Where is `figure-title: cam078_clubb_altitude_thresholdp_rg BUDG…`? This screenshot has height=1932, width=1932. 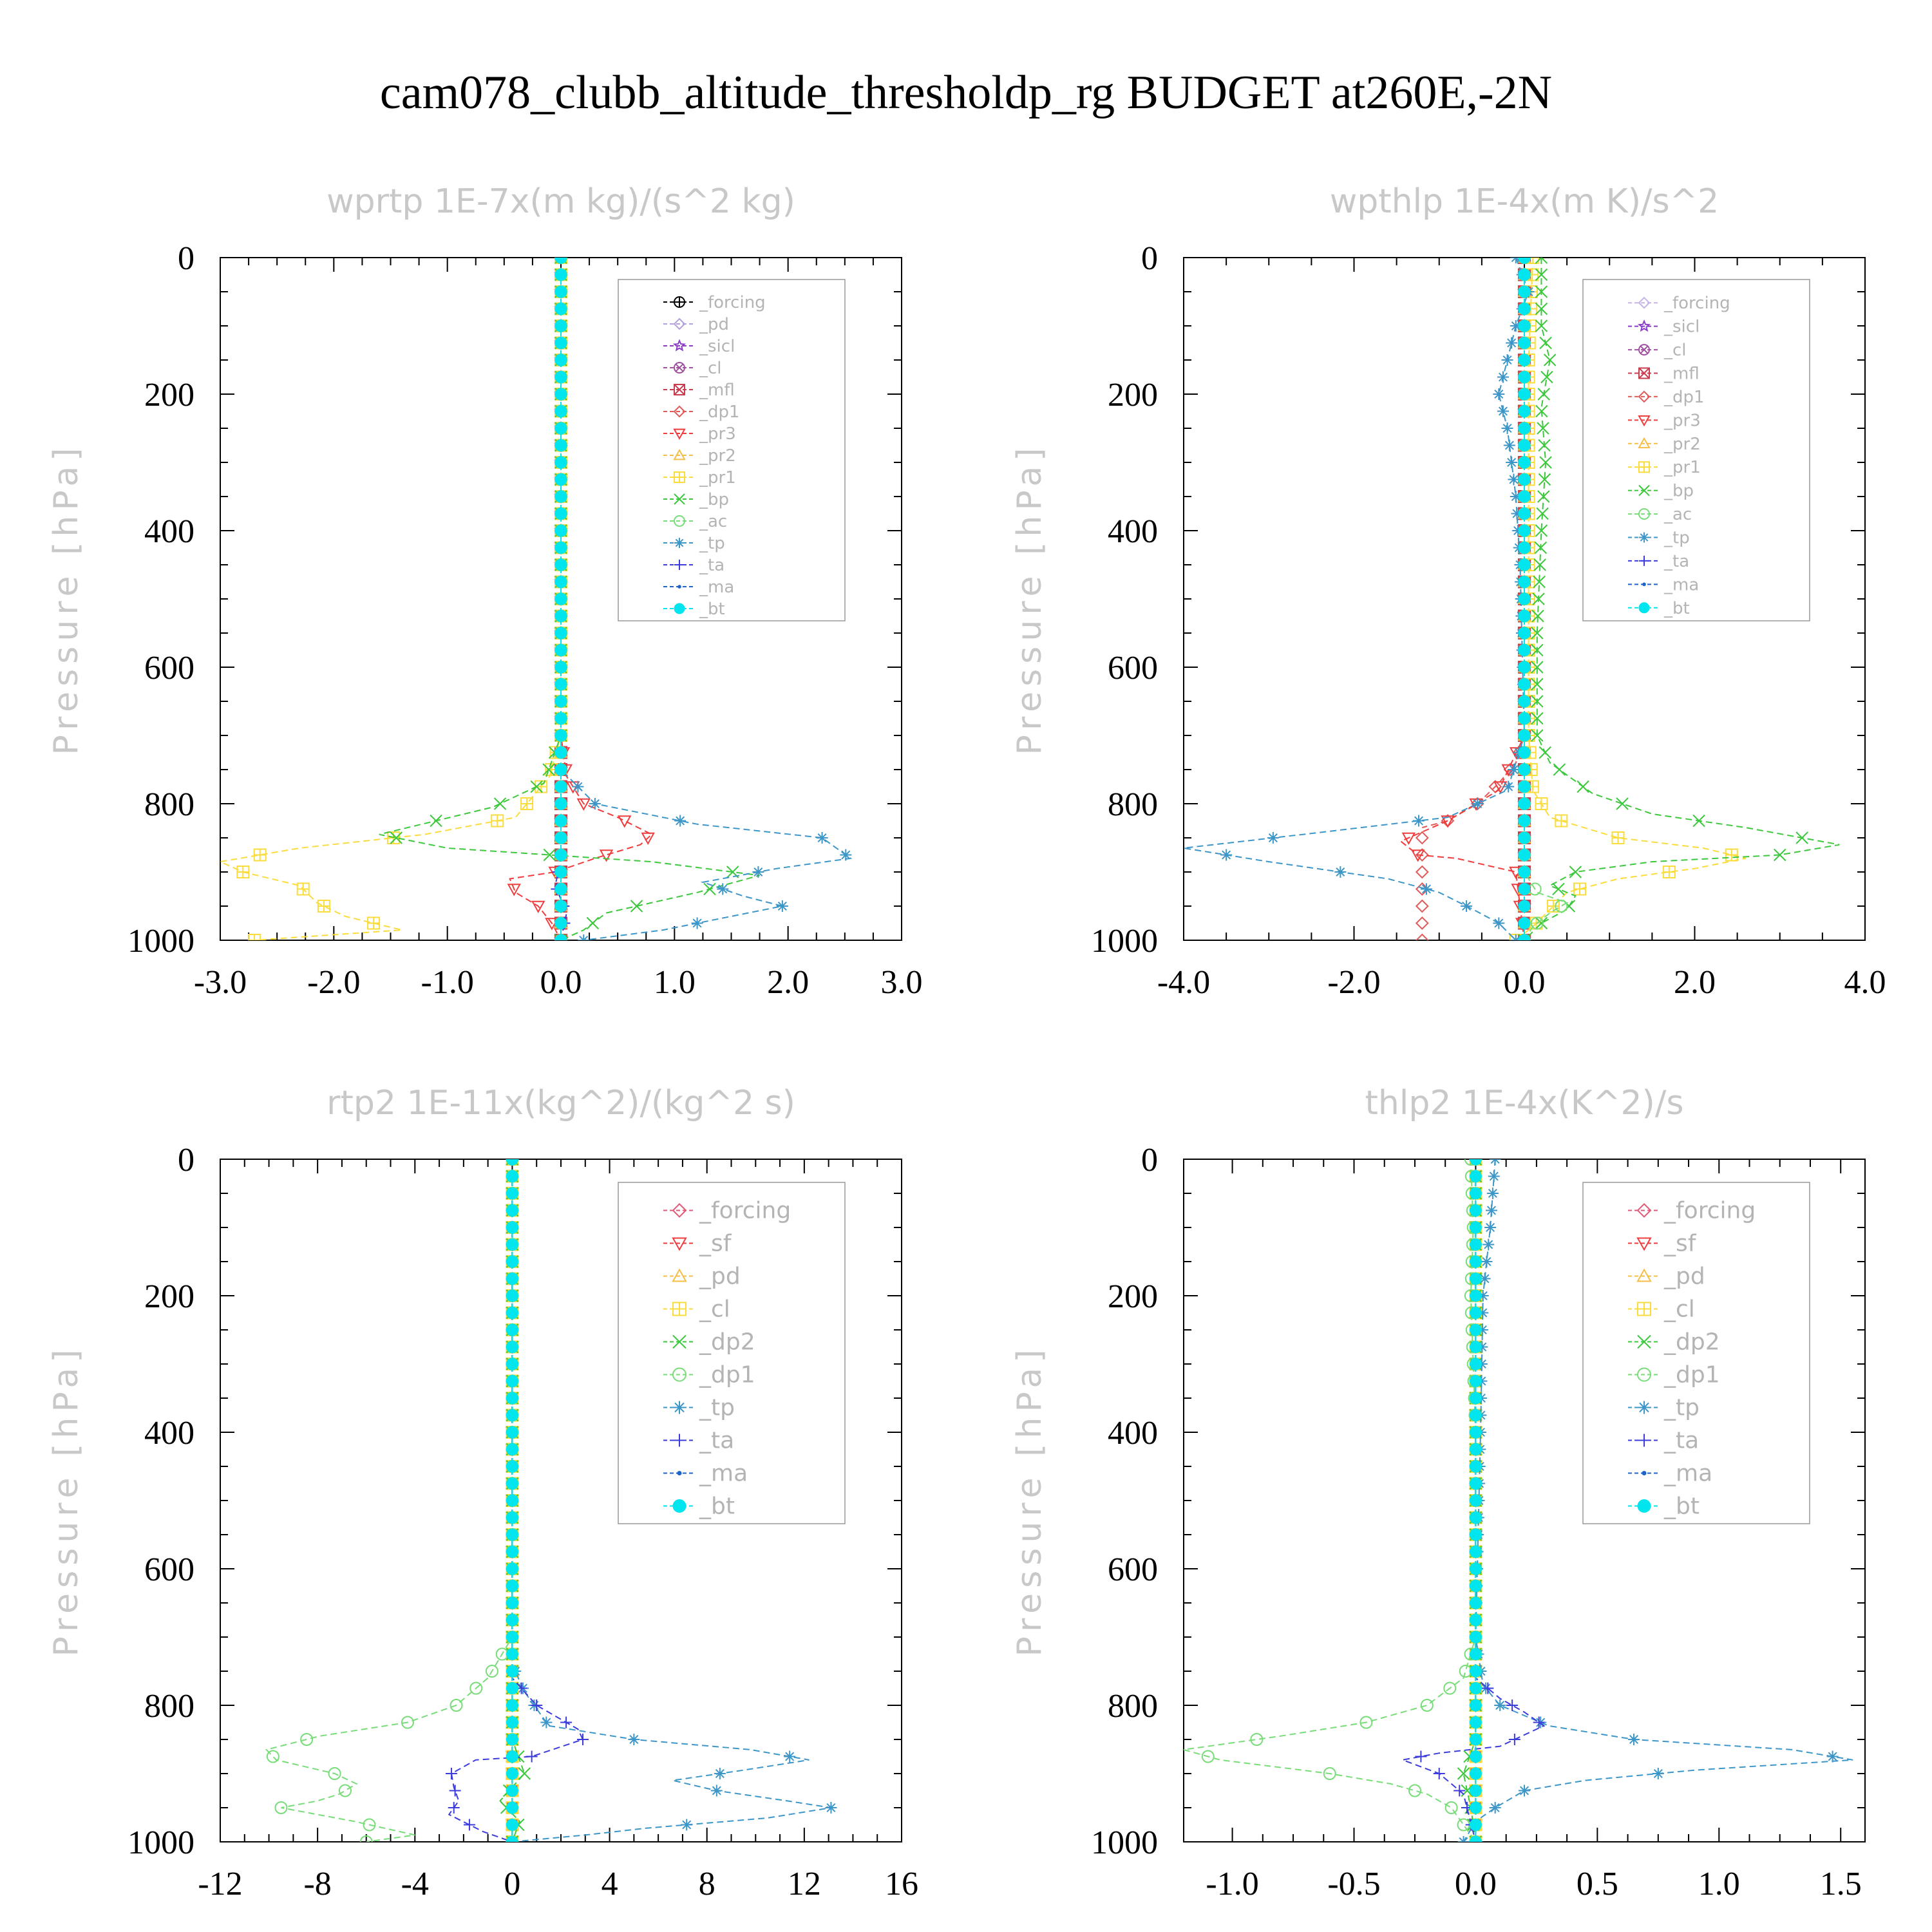
figure-title: cam078_clubb_altitude_thresholdp_rg BUDG… is located at coordinates (966, 92).